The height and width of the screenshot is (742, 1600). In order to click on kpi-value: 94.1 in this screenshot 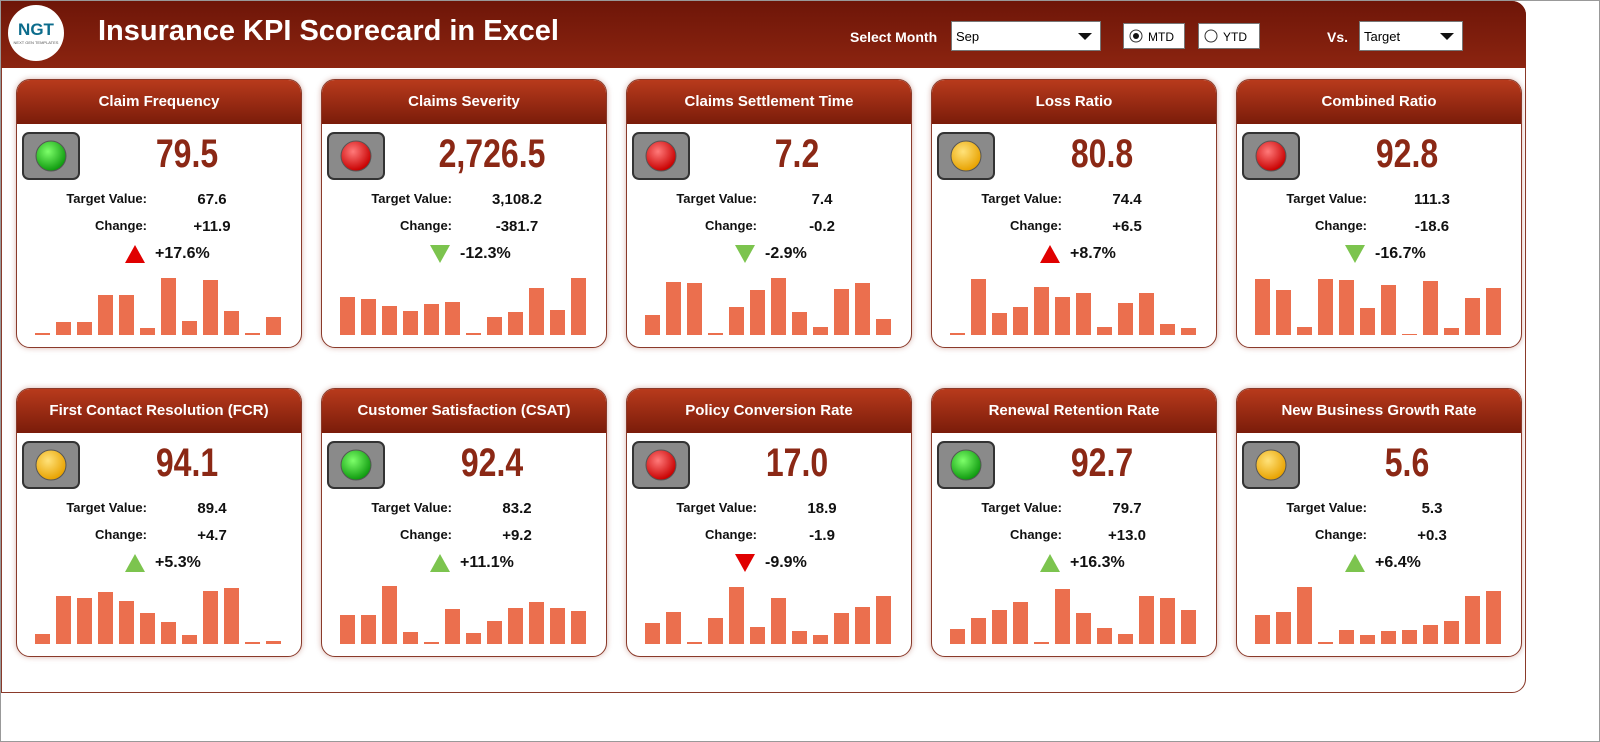, I will do `click(187, 463)`.